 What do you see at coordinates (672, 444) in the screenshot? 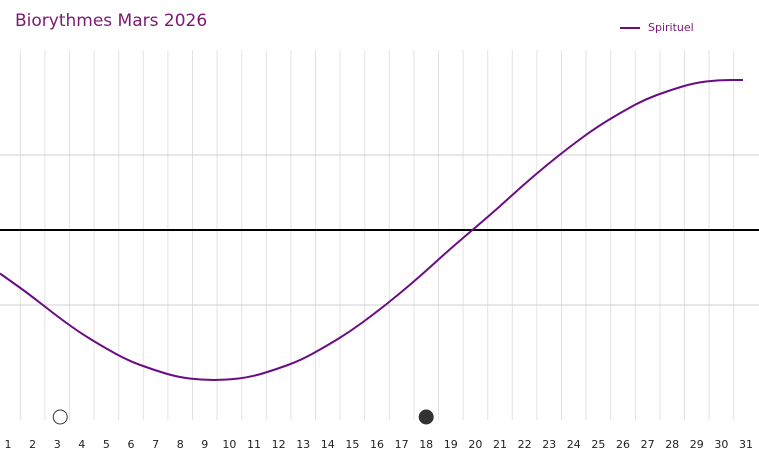
I see `x-tick-label: 28` at bounding box center [672, 444].